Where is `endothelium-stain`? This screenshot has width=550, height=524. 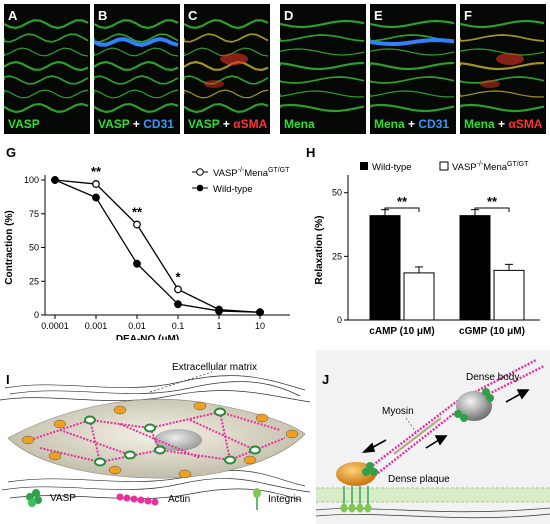 endothelium-stain is located at coordinates (412, 42).